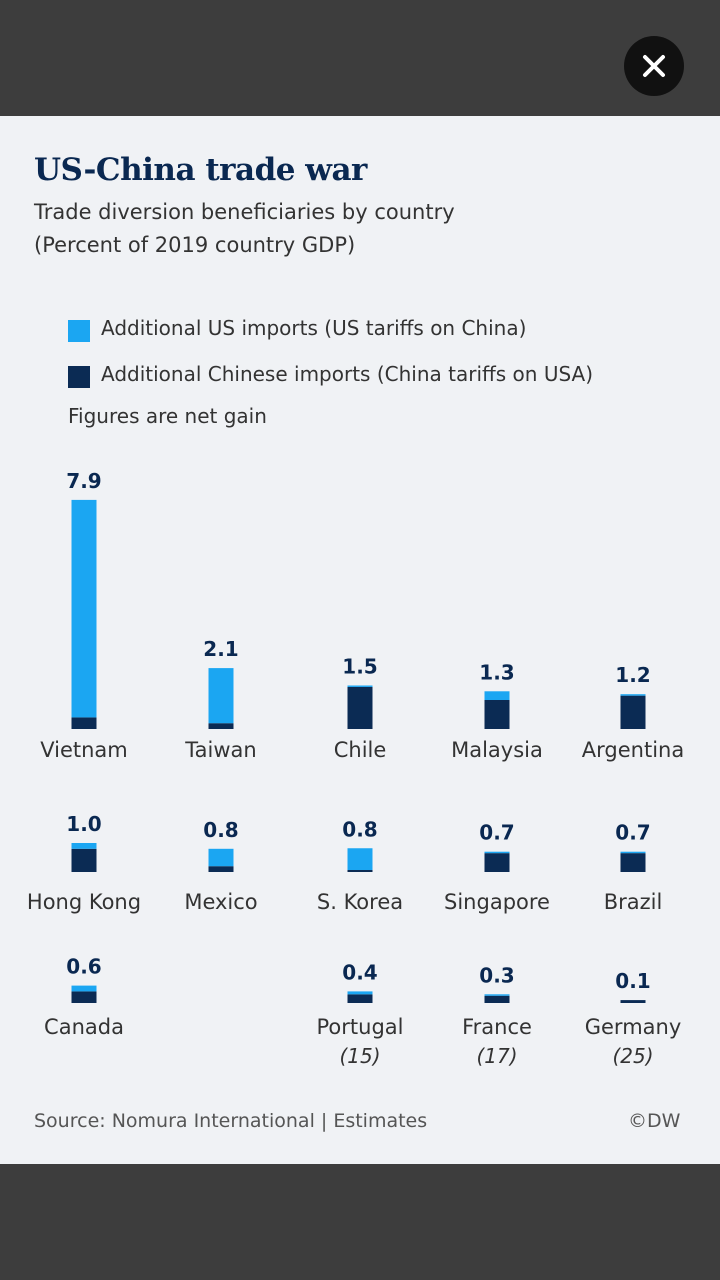 The height and width of the screenshot is (1280, 720). What do you see at coordinates (200, 170) in the screenshot?
I see `chart-title: US-China trade war` at bounding box center [200, 170].